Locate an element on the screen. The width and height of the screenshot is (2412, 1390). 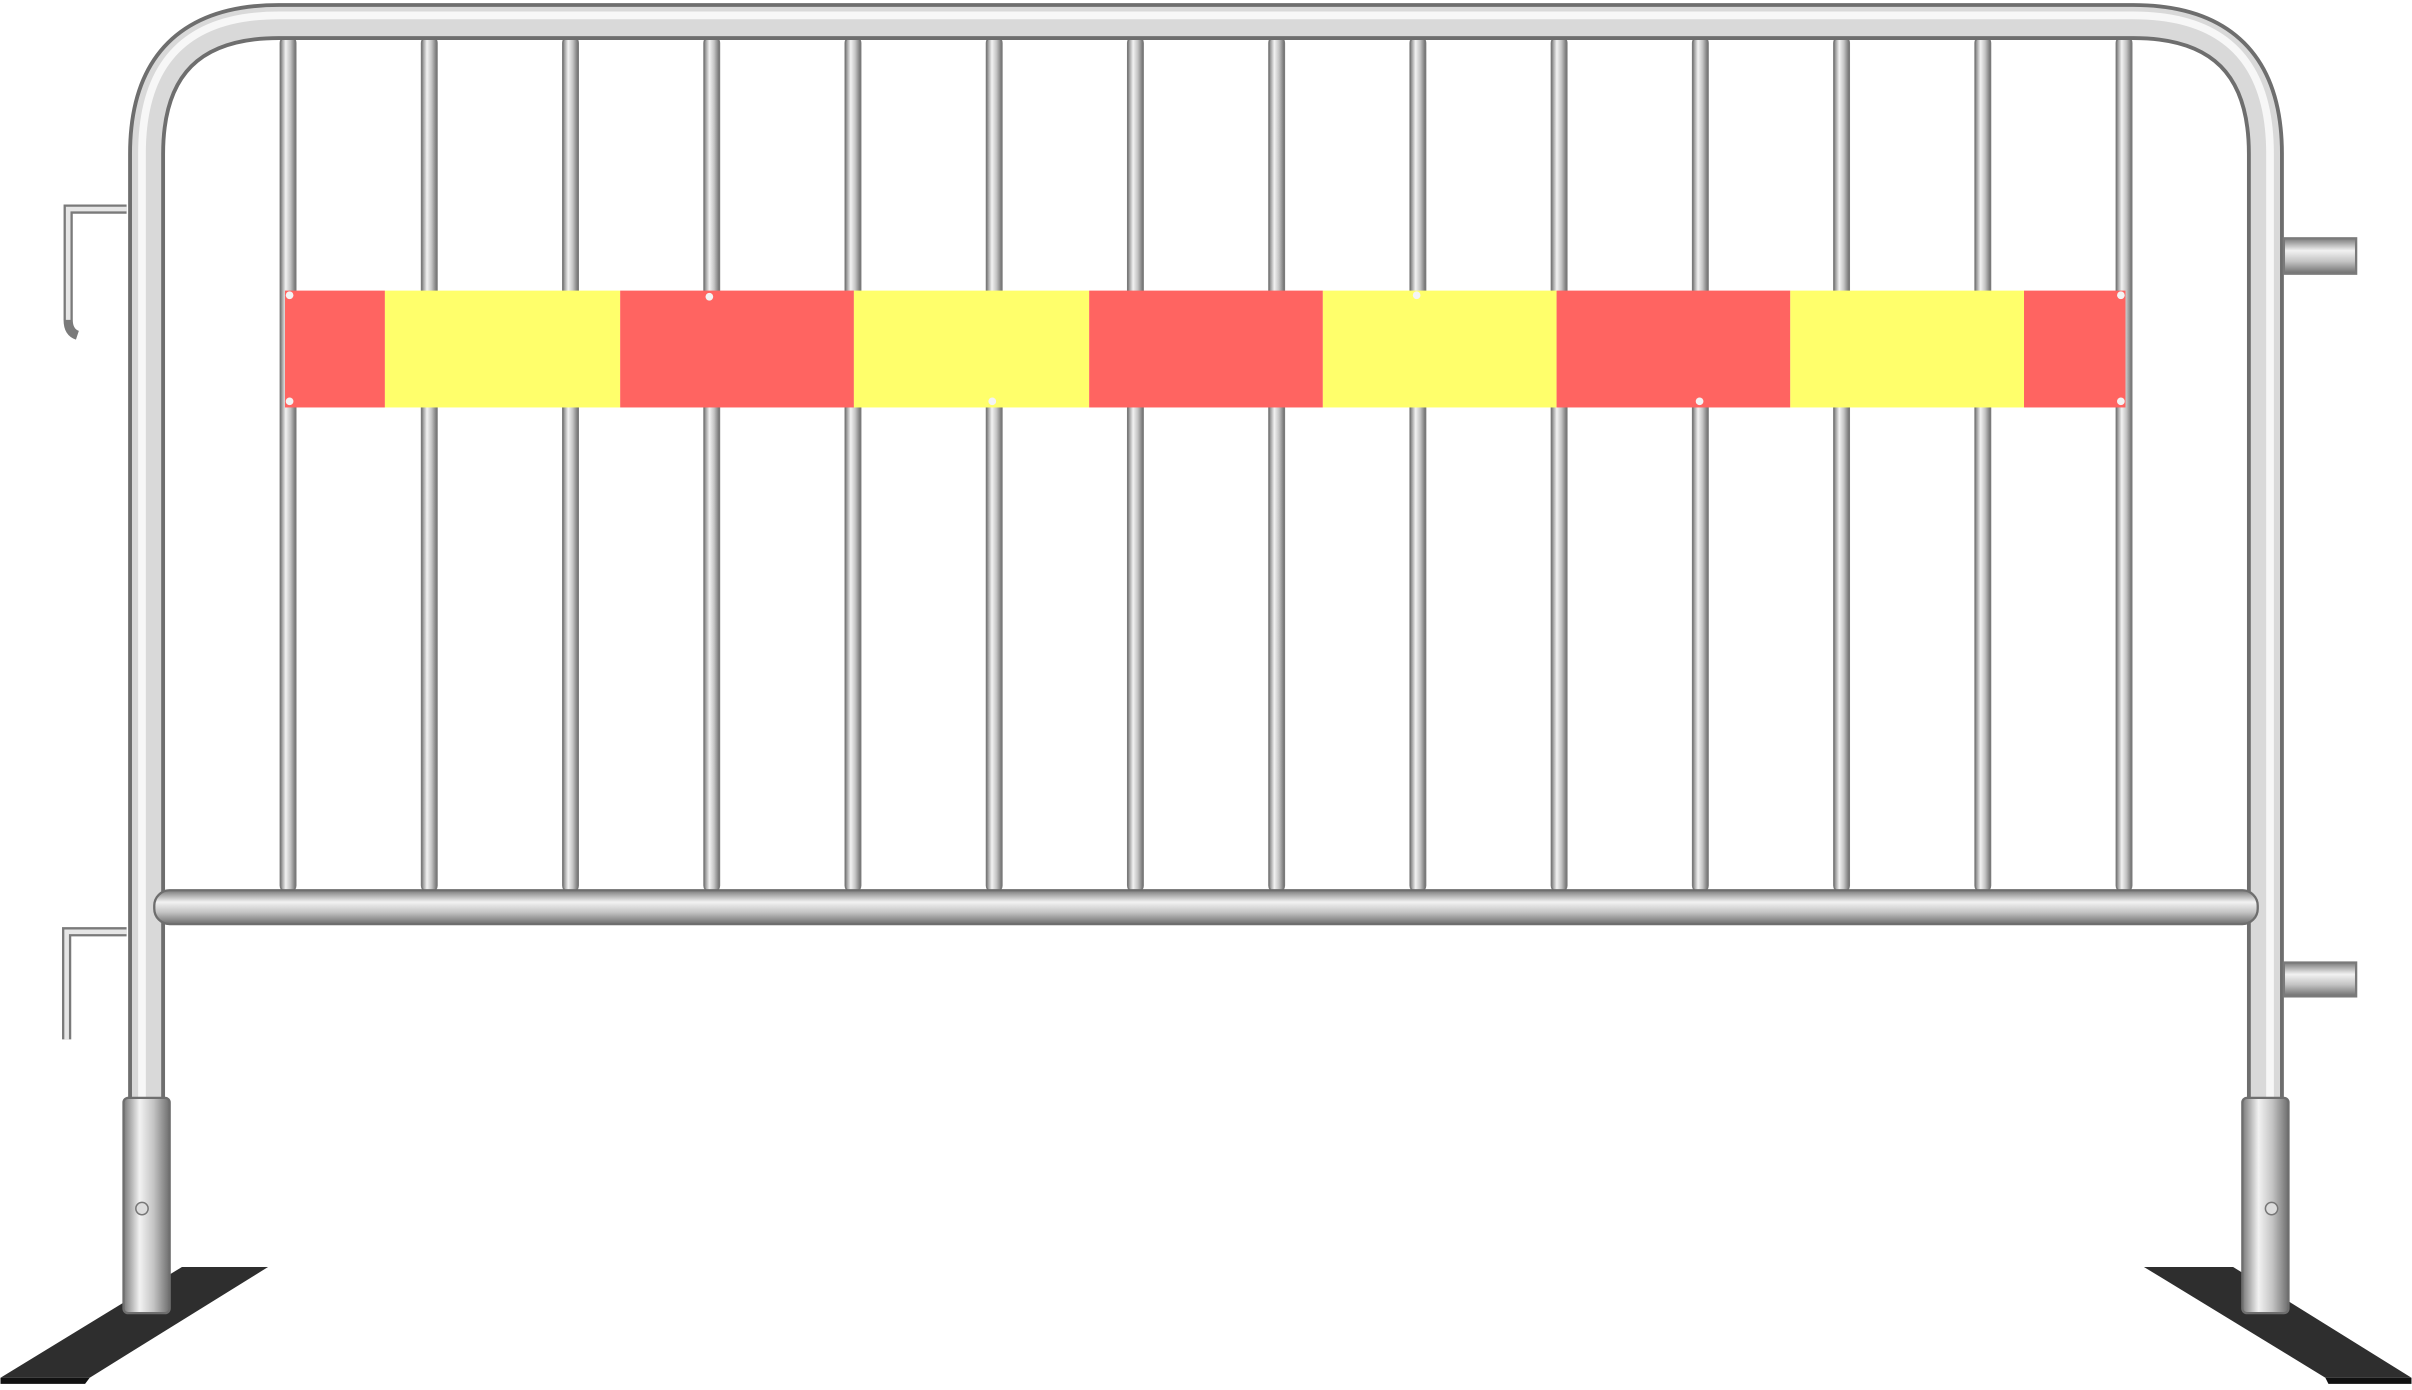
upper-left-hook-shine is located at coordinates (96, 263).